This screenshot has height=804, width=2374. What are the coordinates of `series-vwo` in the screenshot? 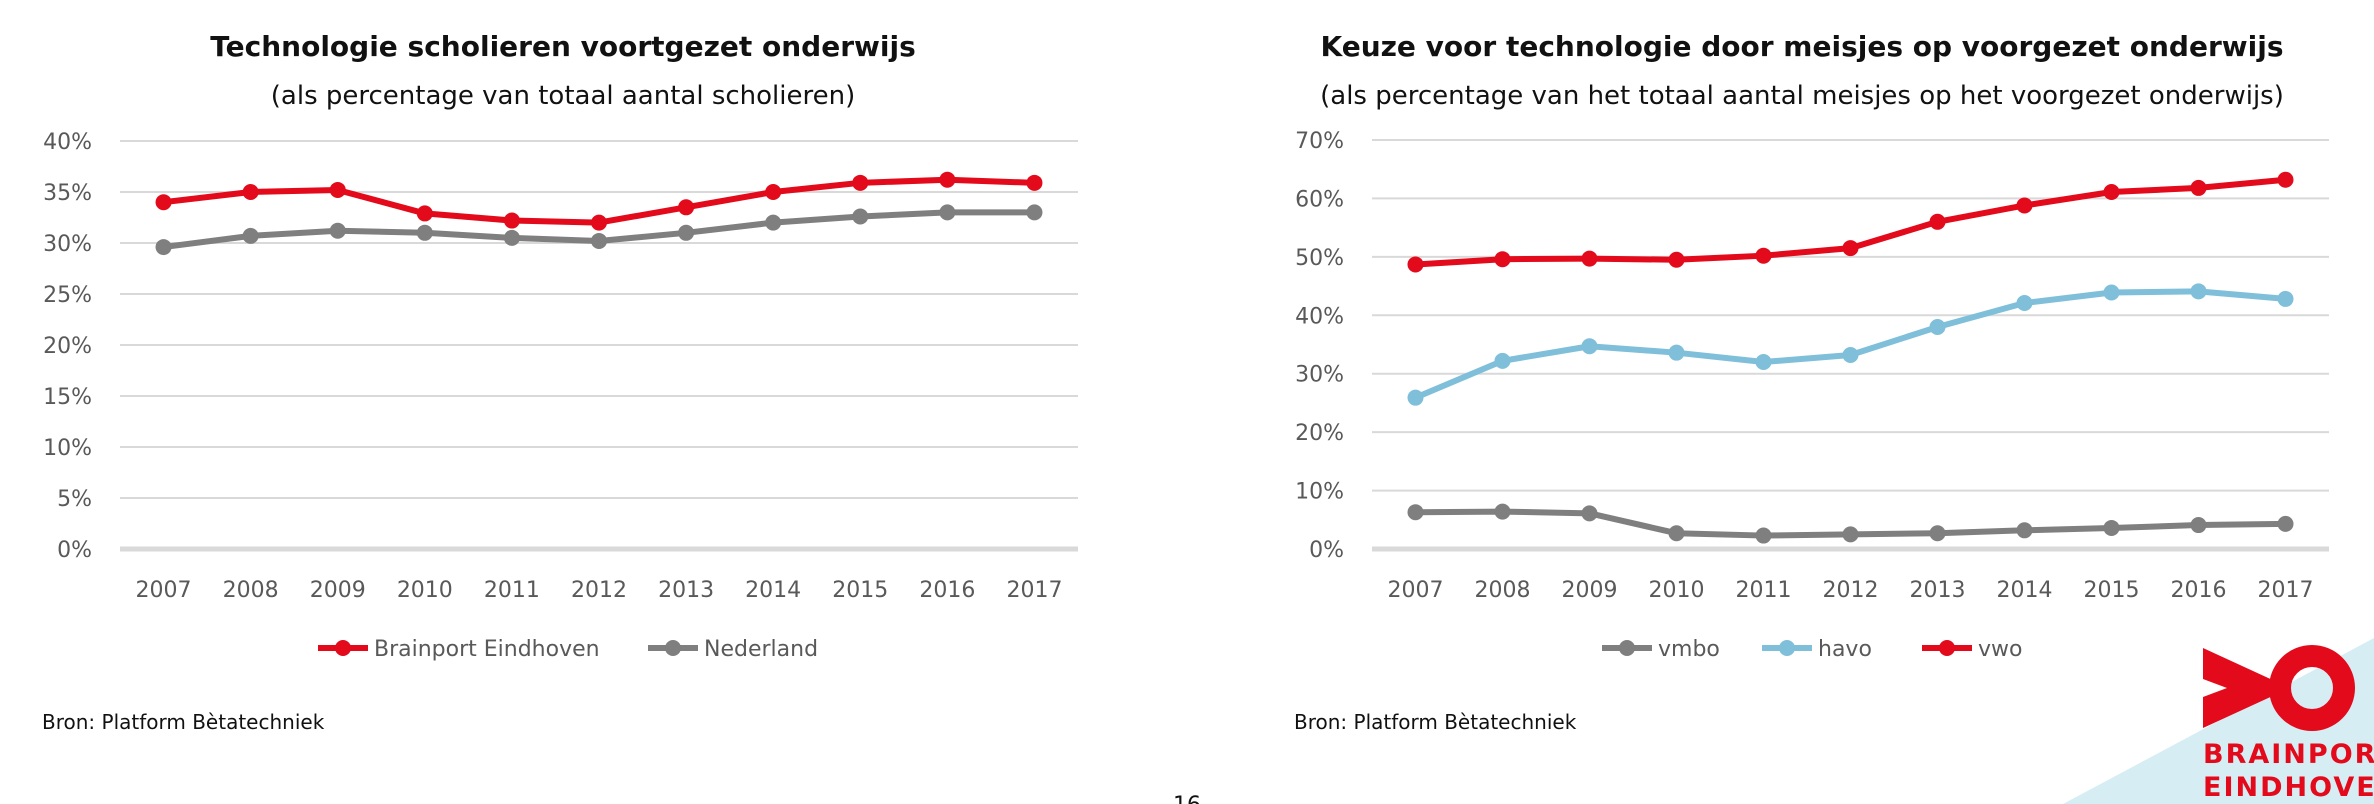 It's located at (1850, 222).